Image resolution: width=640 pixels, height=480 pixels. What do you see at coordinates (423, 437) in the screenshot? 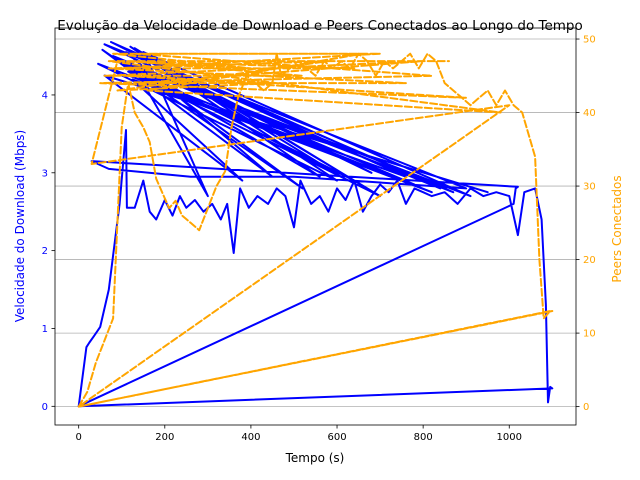
I see `x-tick-label-800: 800` at bounding box center [423, 437].